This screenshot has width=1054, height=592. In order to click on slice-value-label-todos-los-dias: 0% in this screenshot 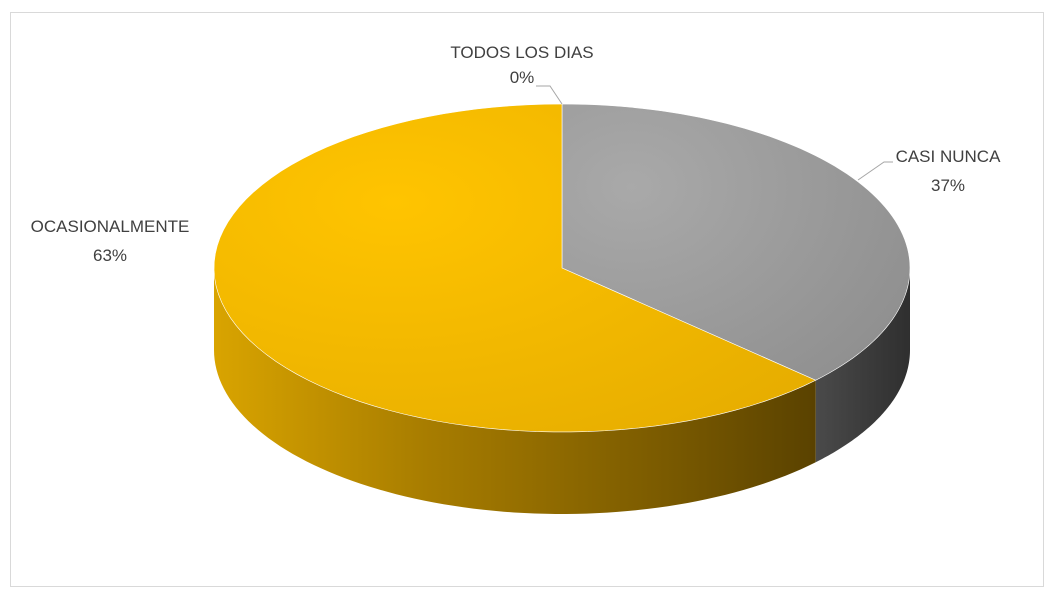, I will do `click(522, 77)`.